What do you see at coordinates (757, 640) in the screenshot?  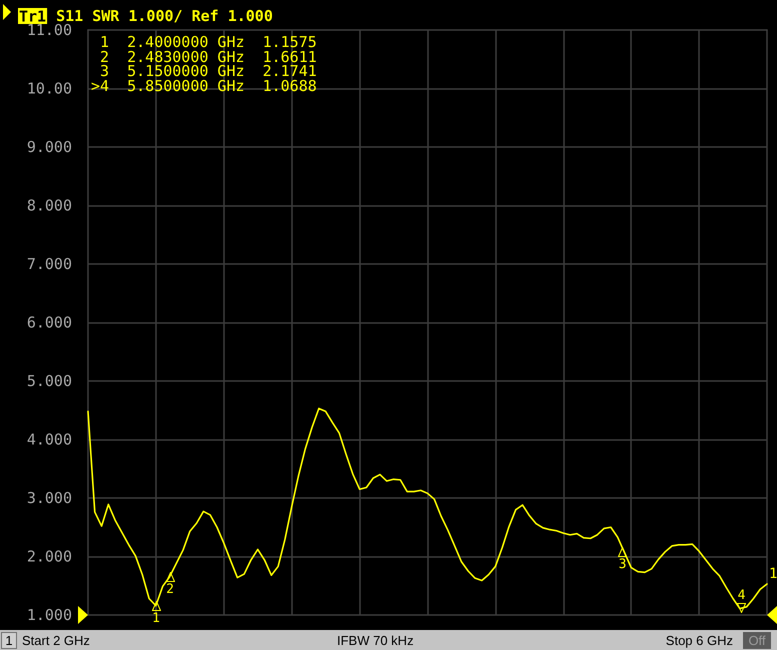 I see `text: Off` at bounding box center [757, 640].